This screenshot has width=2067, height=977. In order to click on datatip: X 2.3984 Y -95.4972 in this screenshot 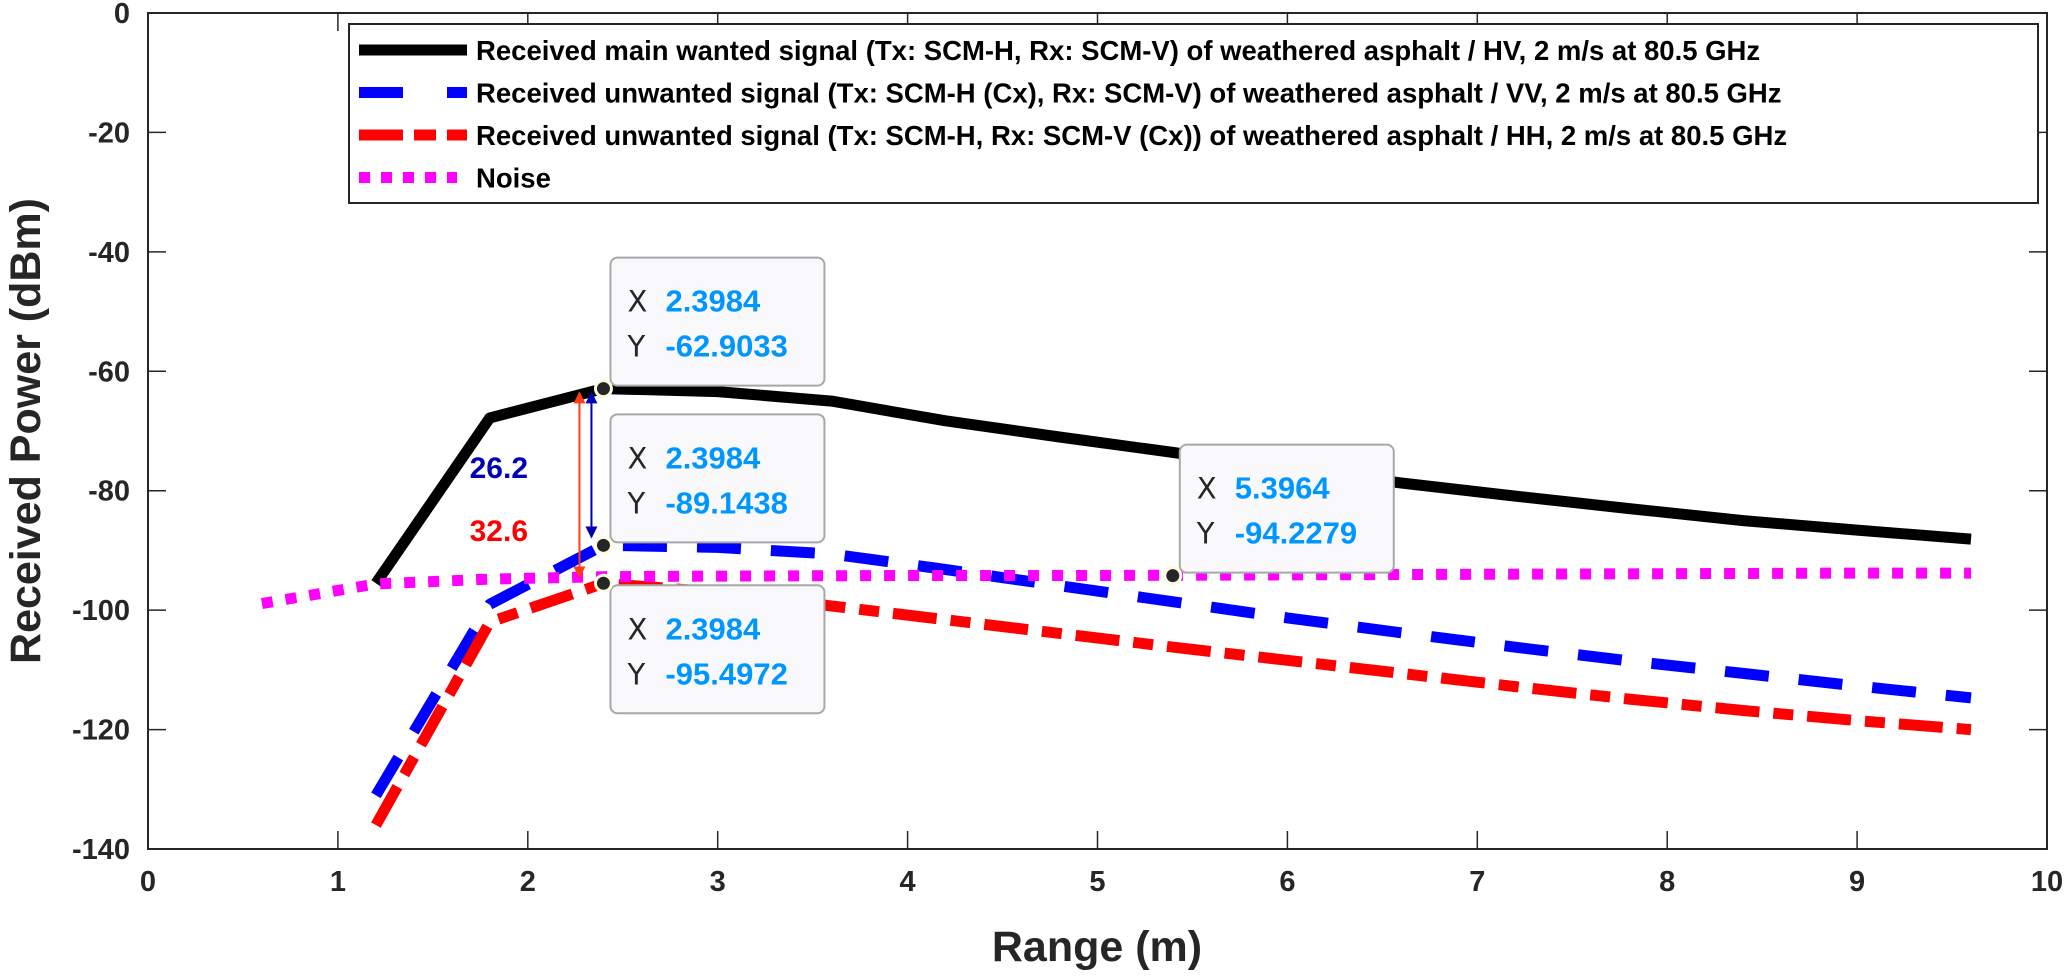, I will do `click(709, 644)`.